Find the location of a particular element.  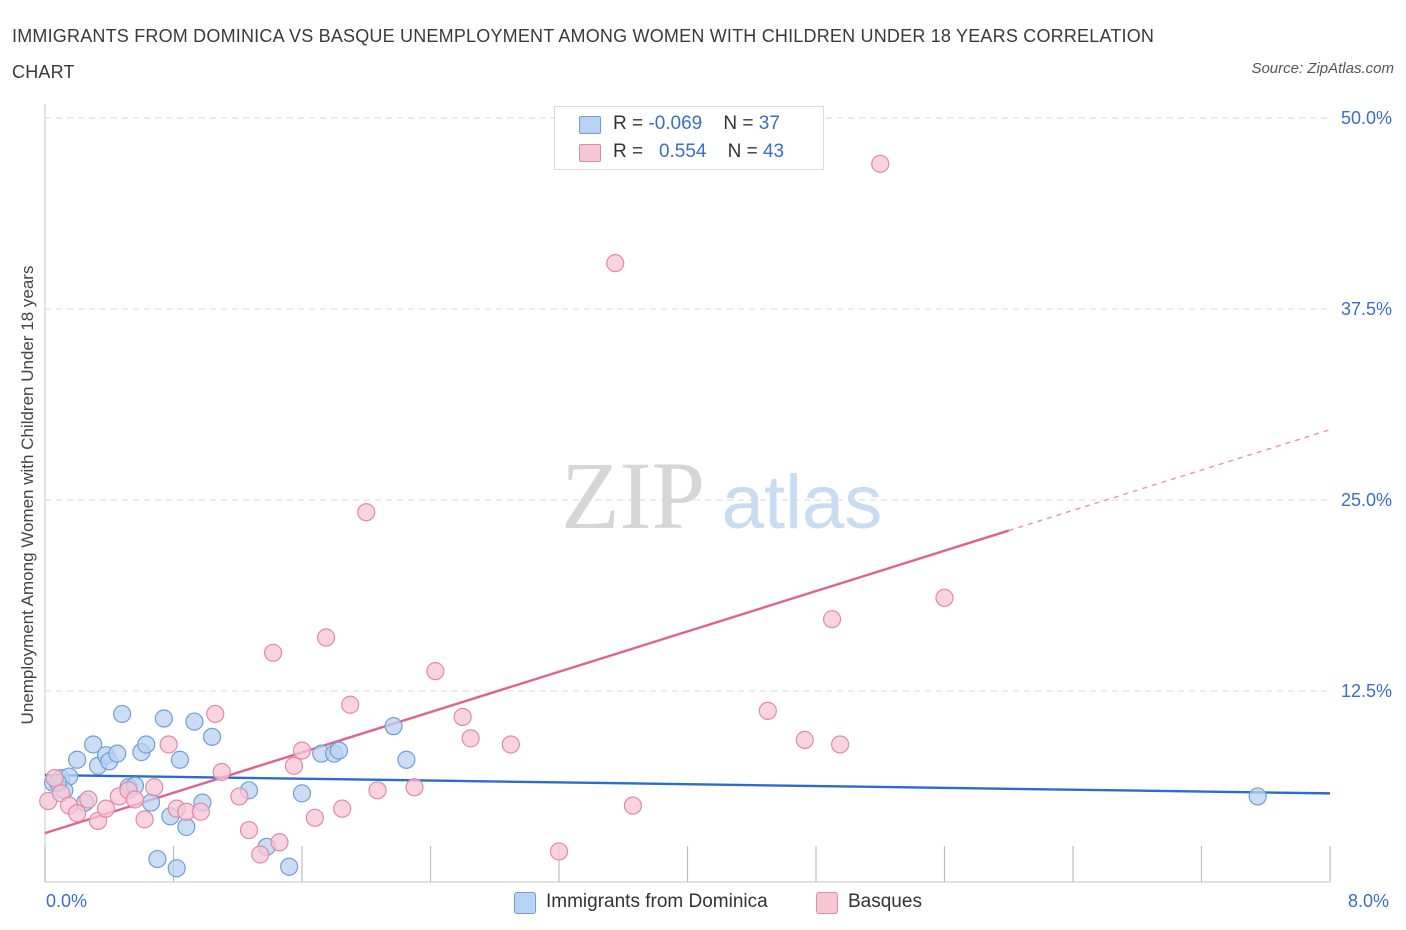

legend-n-value: 37 is located at coordinates (769, 123).